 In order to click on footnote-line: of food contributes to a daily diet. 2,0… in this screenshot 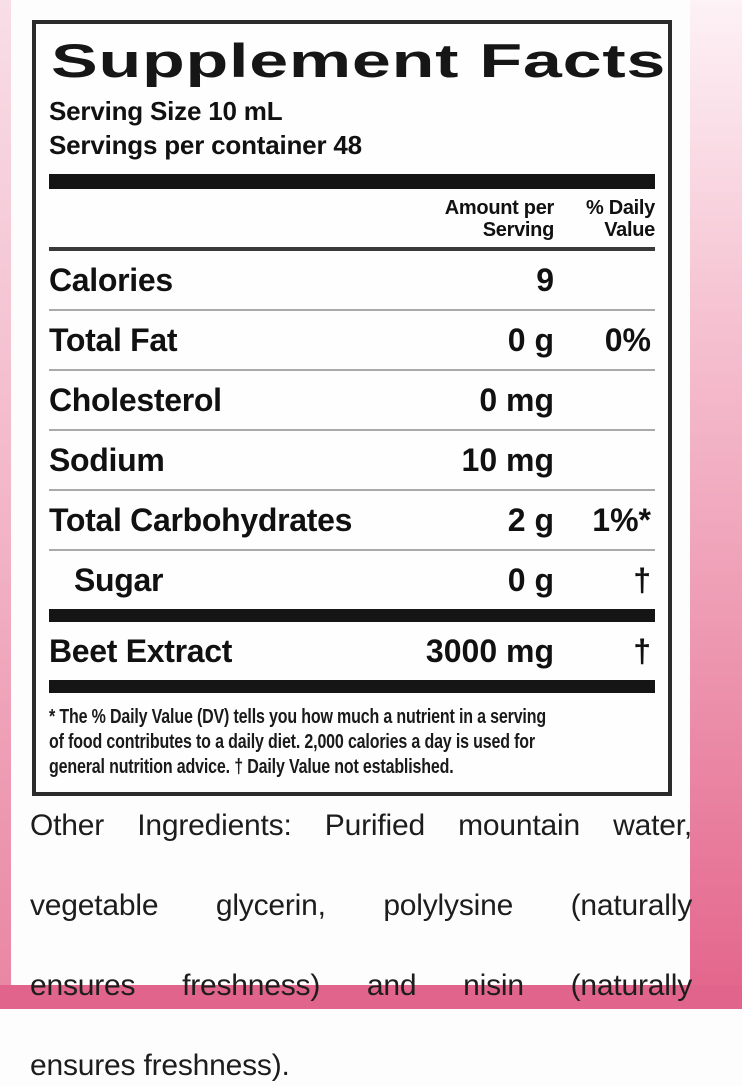, I will do `click(292, 742)`.